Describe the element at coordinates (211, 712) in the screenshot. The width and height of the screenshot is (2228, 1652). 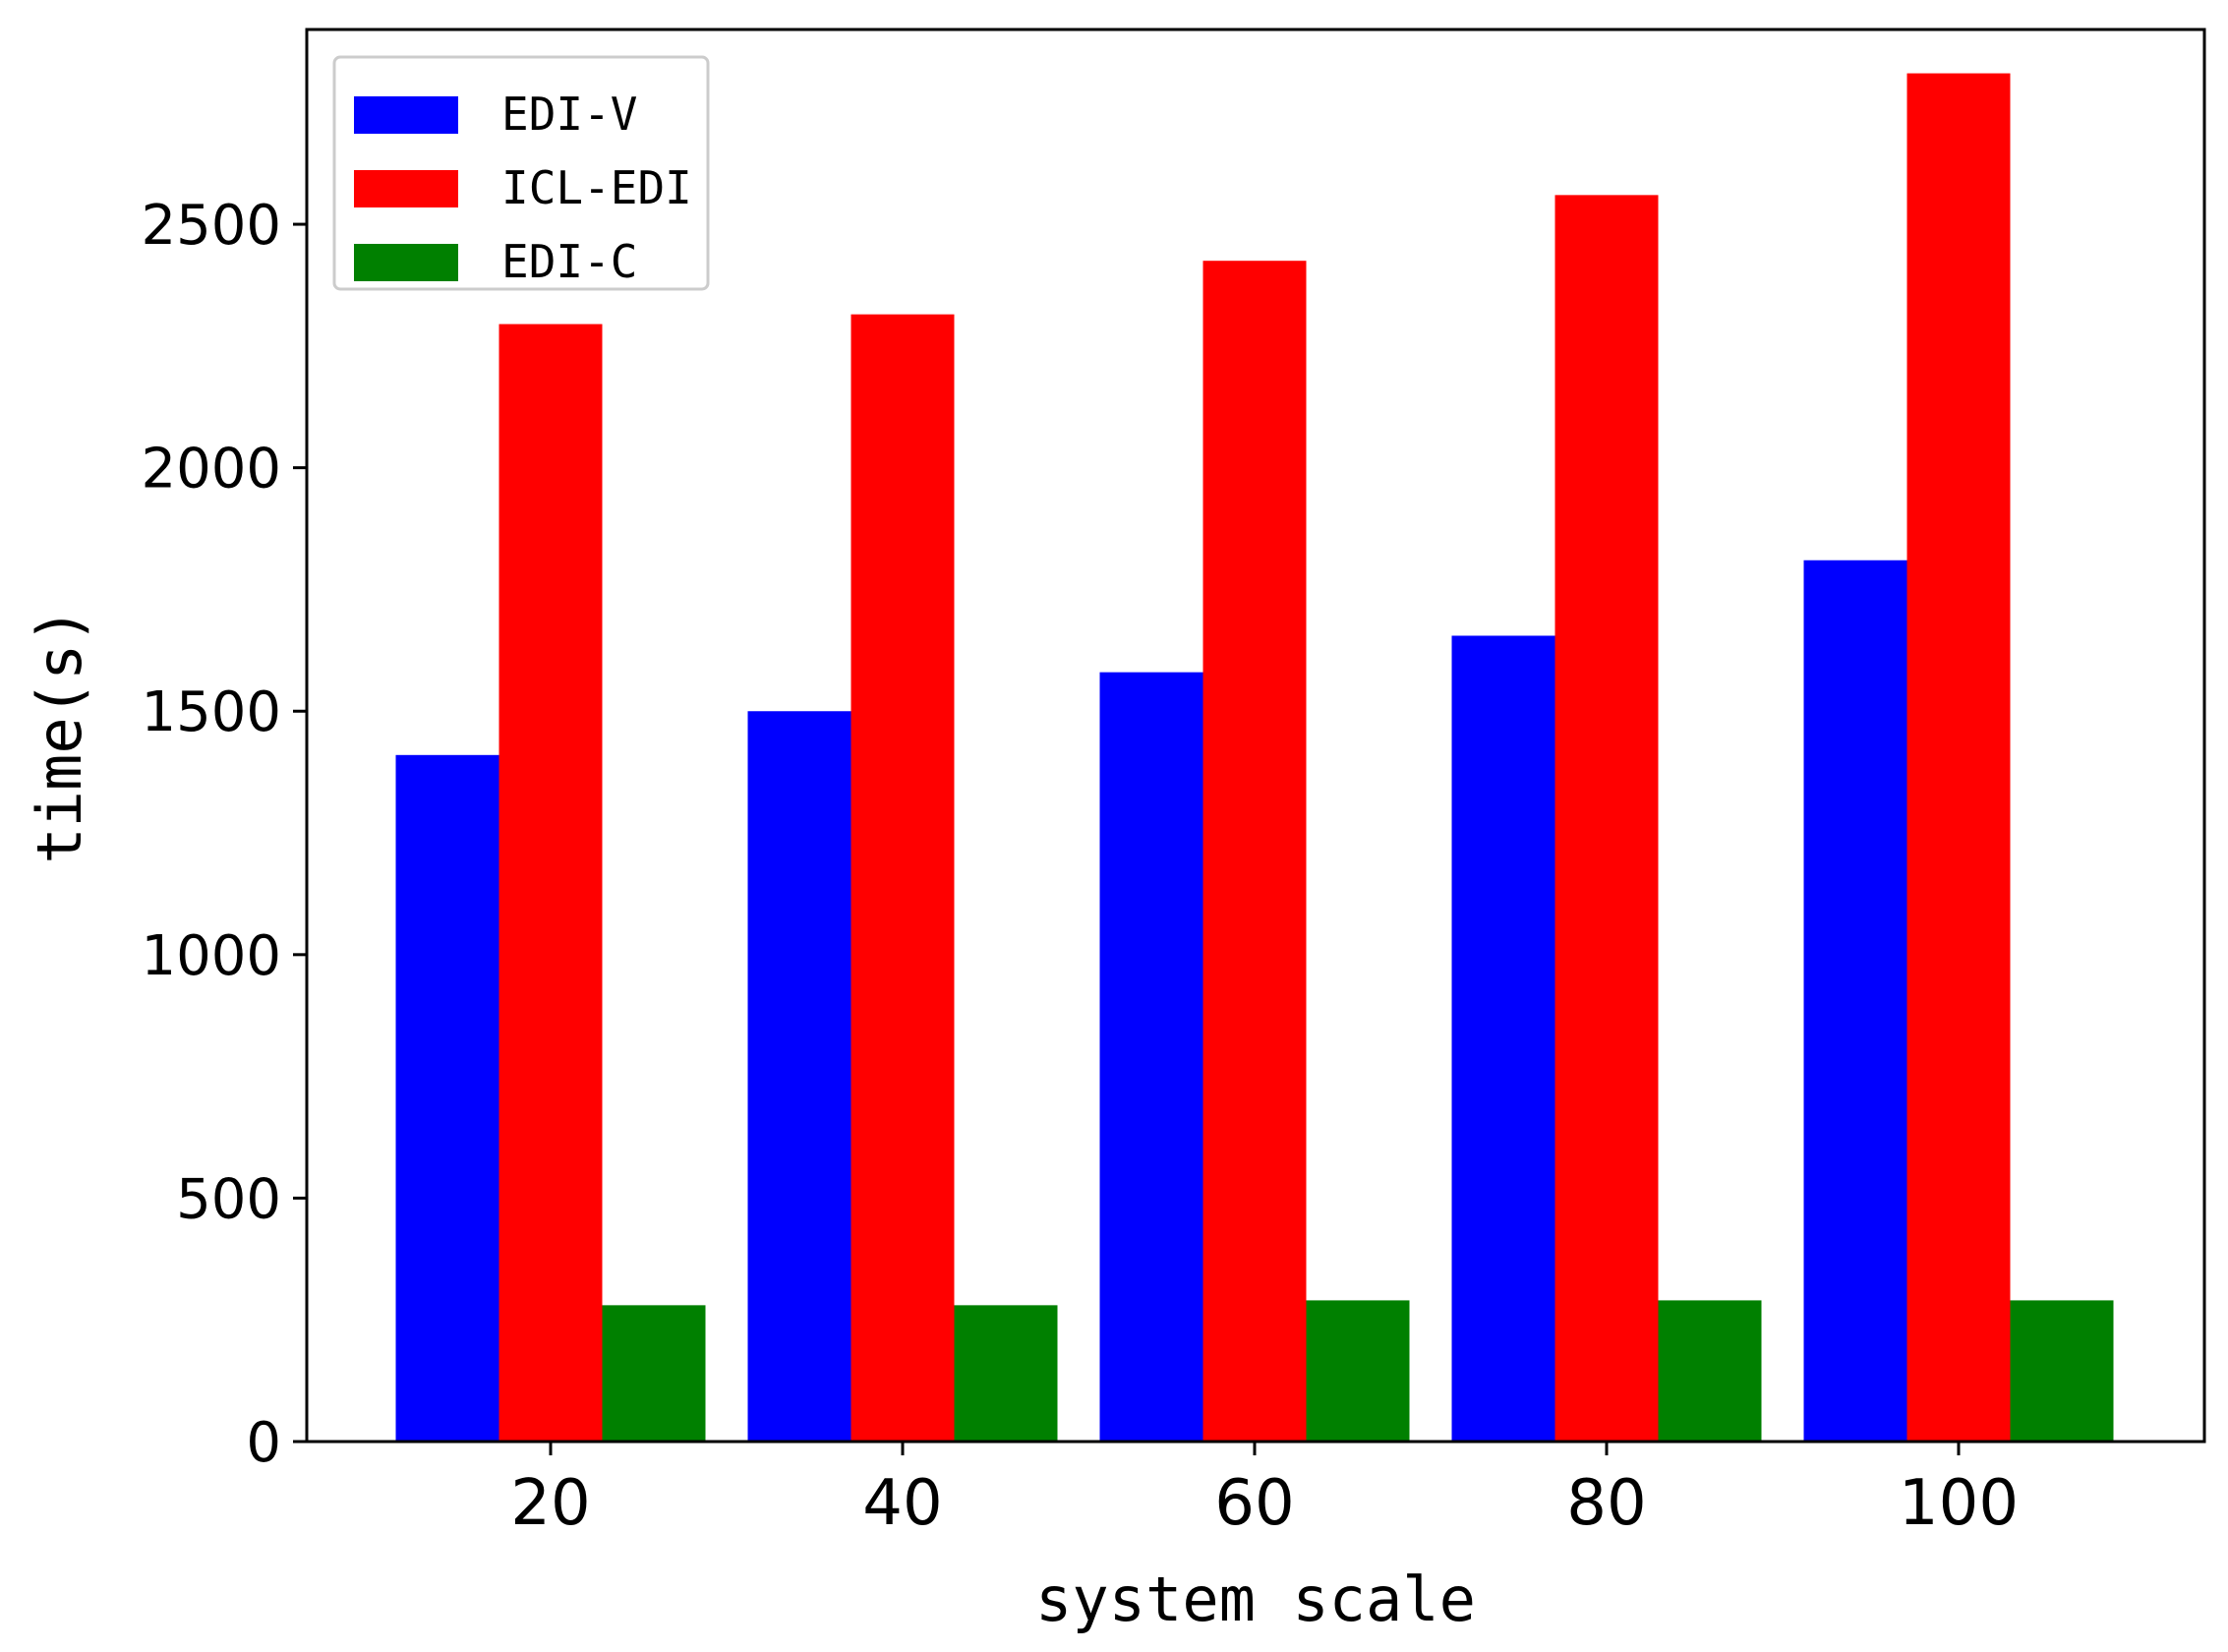
I see `y-tick-label: 1500` at that location.